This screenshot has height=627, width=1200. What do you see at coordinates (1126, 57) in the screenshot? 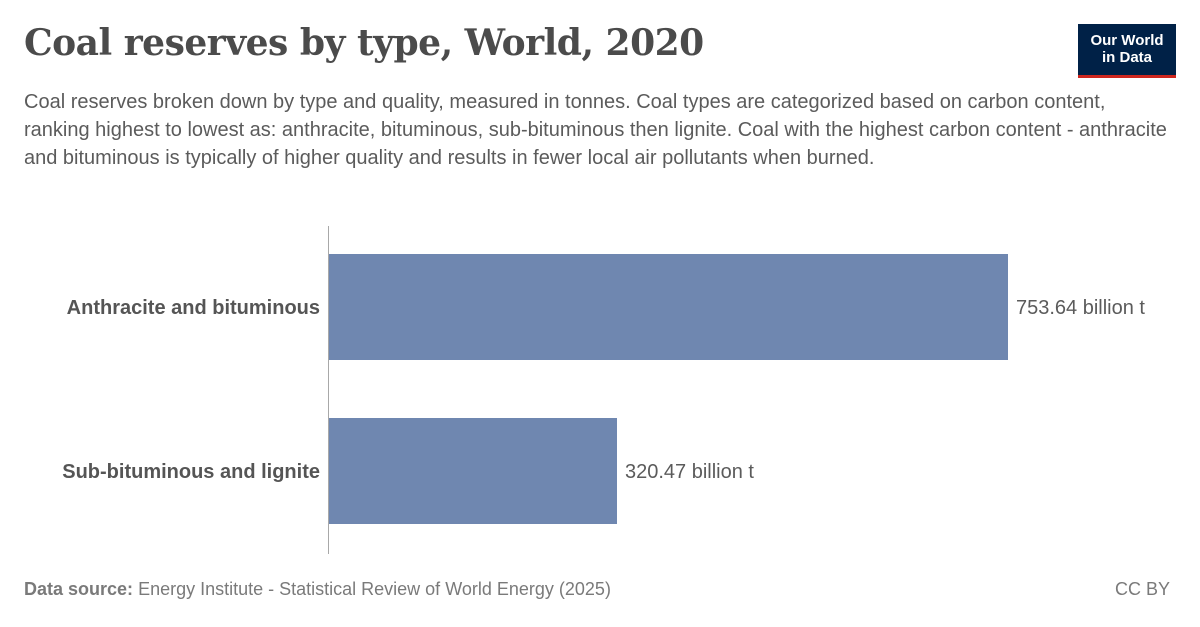
I see `logo-line-2: in Data` at bounding box center [1126, 57].